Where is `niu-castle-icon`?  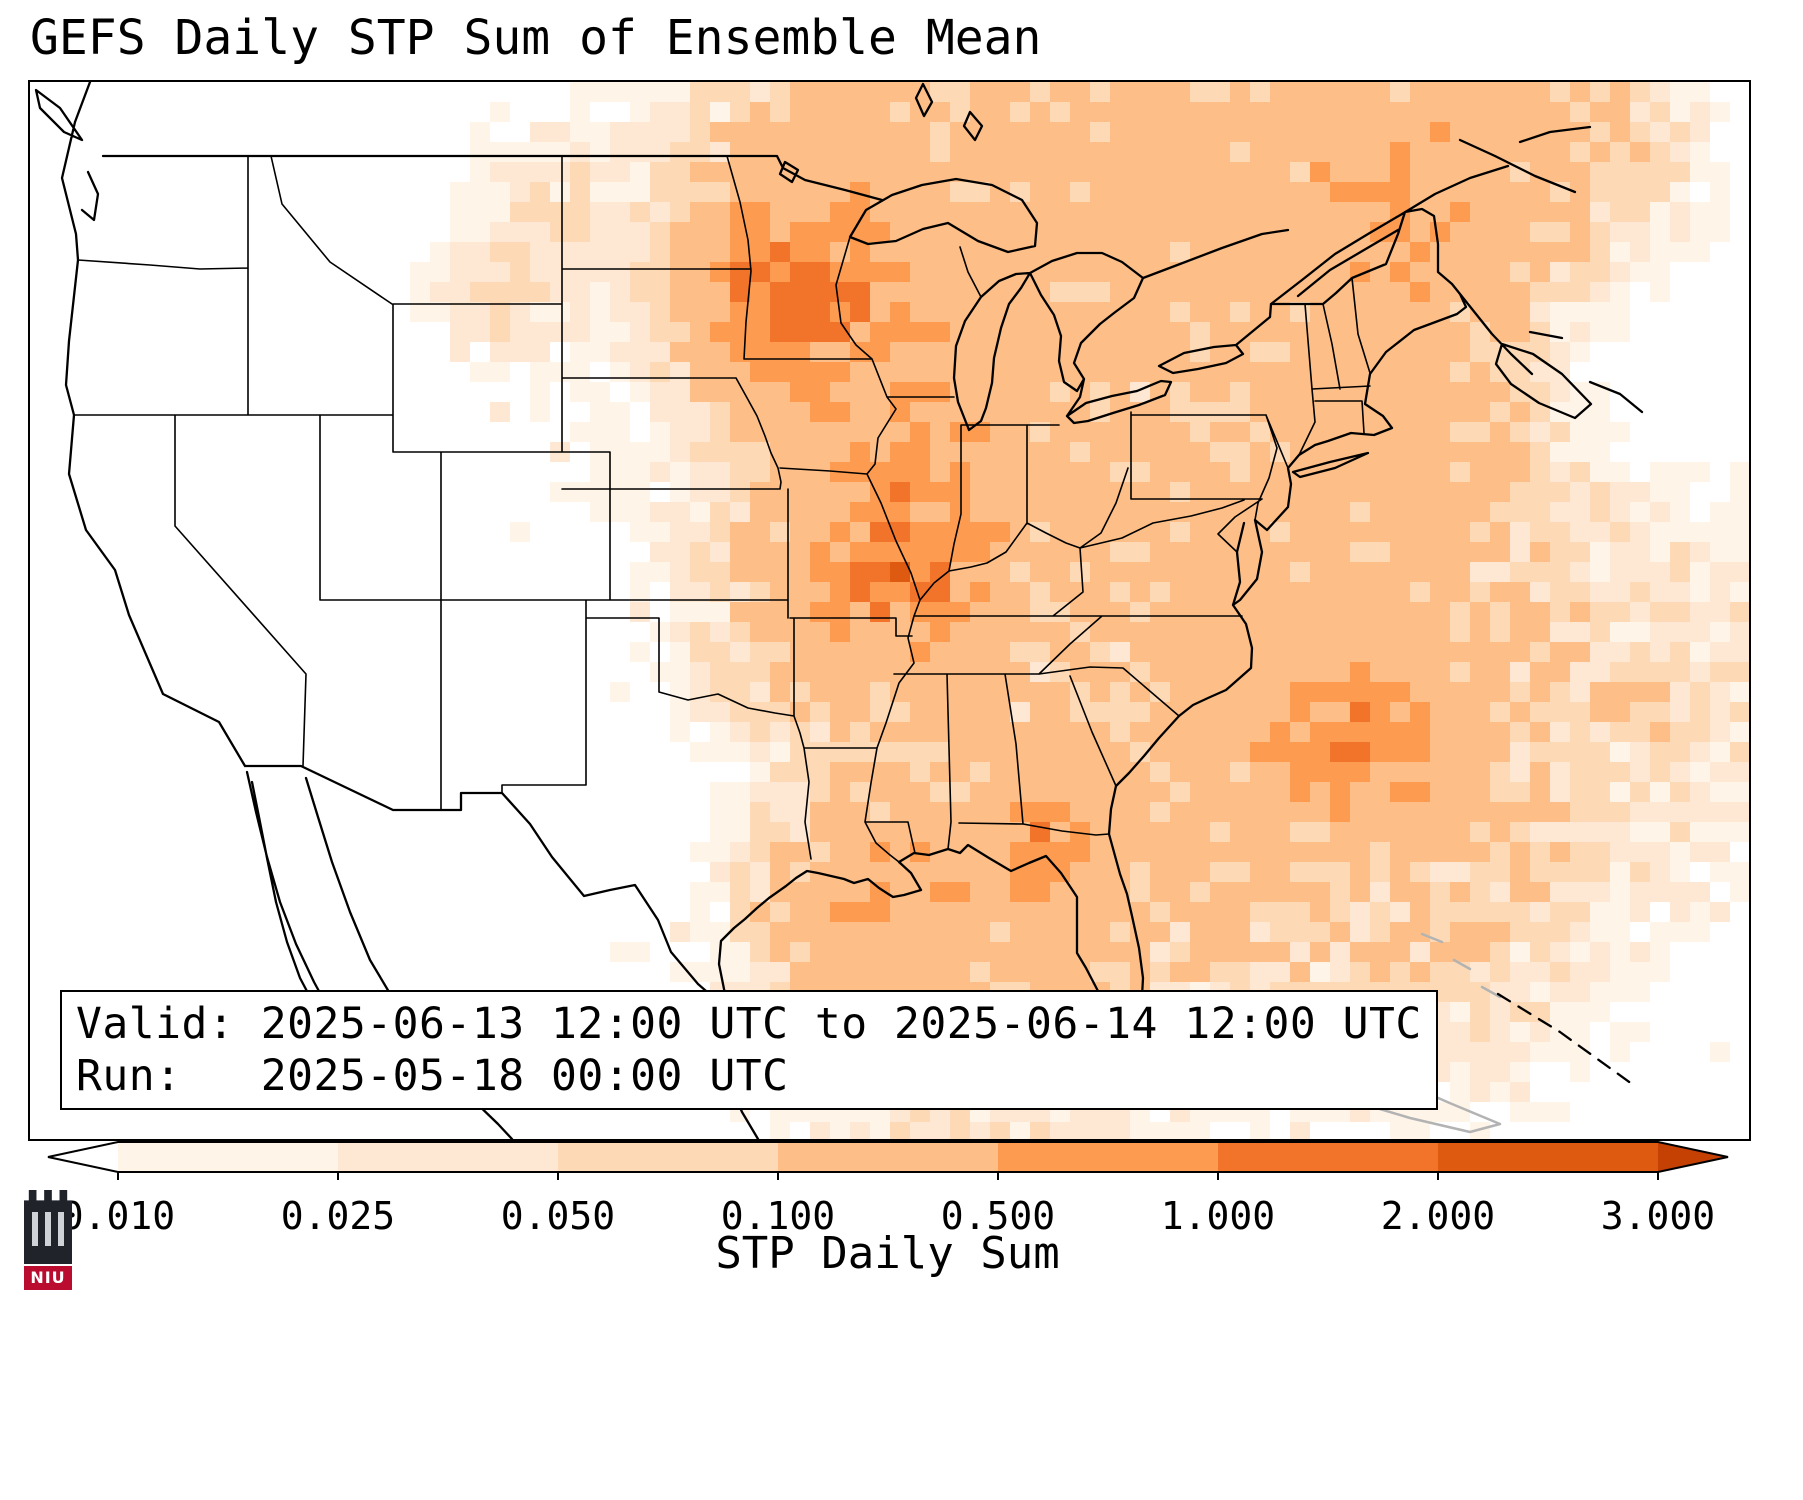 niu-castle-icon is located at coordinates (48, 1227).